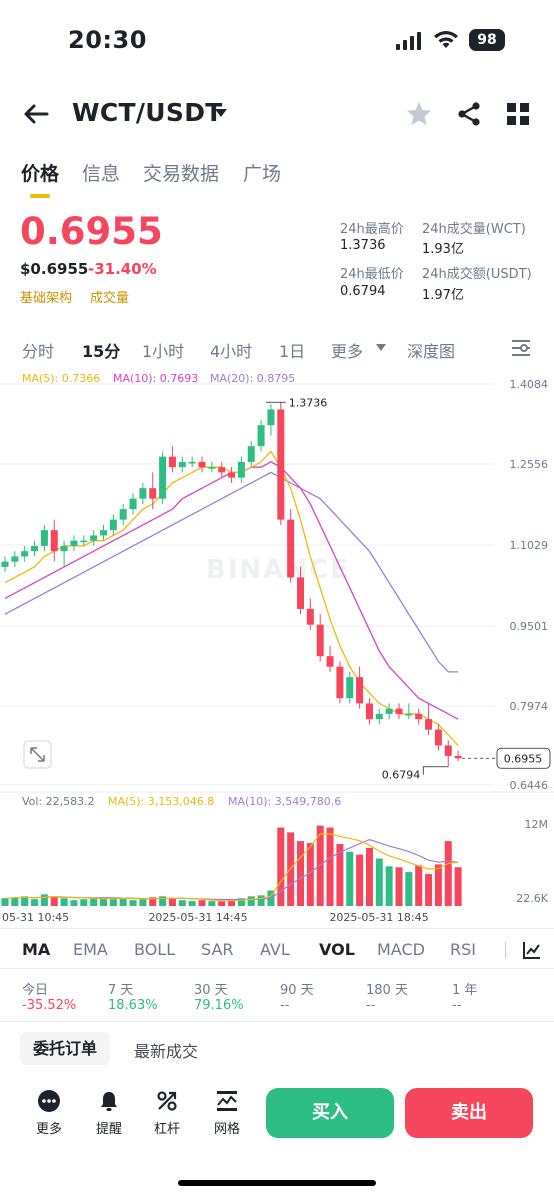 The width and height of the screenshot is (554, 1200). I want to click on ma20-line, so click(231, 572).